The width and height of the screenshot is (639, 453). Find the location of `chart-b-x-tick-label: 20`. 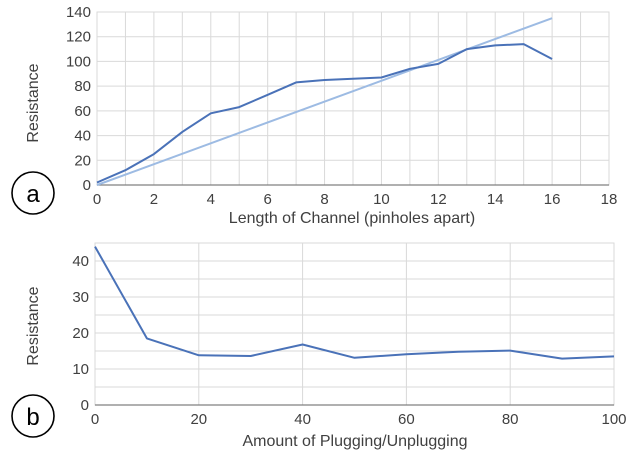

chart-b-x-tick-label: 20 is located at coordinates (198, 419).